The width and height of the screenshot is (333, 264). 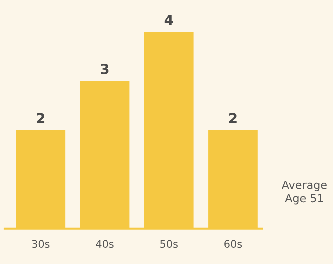 What do you see at coordinates (105, 69) in the screenshot?
I see `data-label: 3` at bounding box center [105, 69].